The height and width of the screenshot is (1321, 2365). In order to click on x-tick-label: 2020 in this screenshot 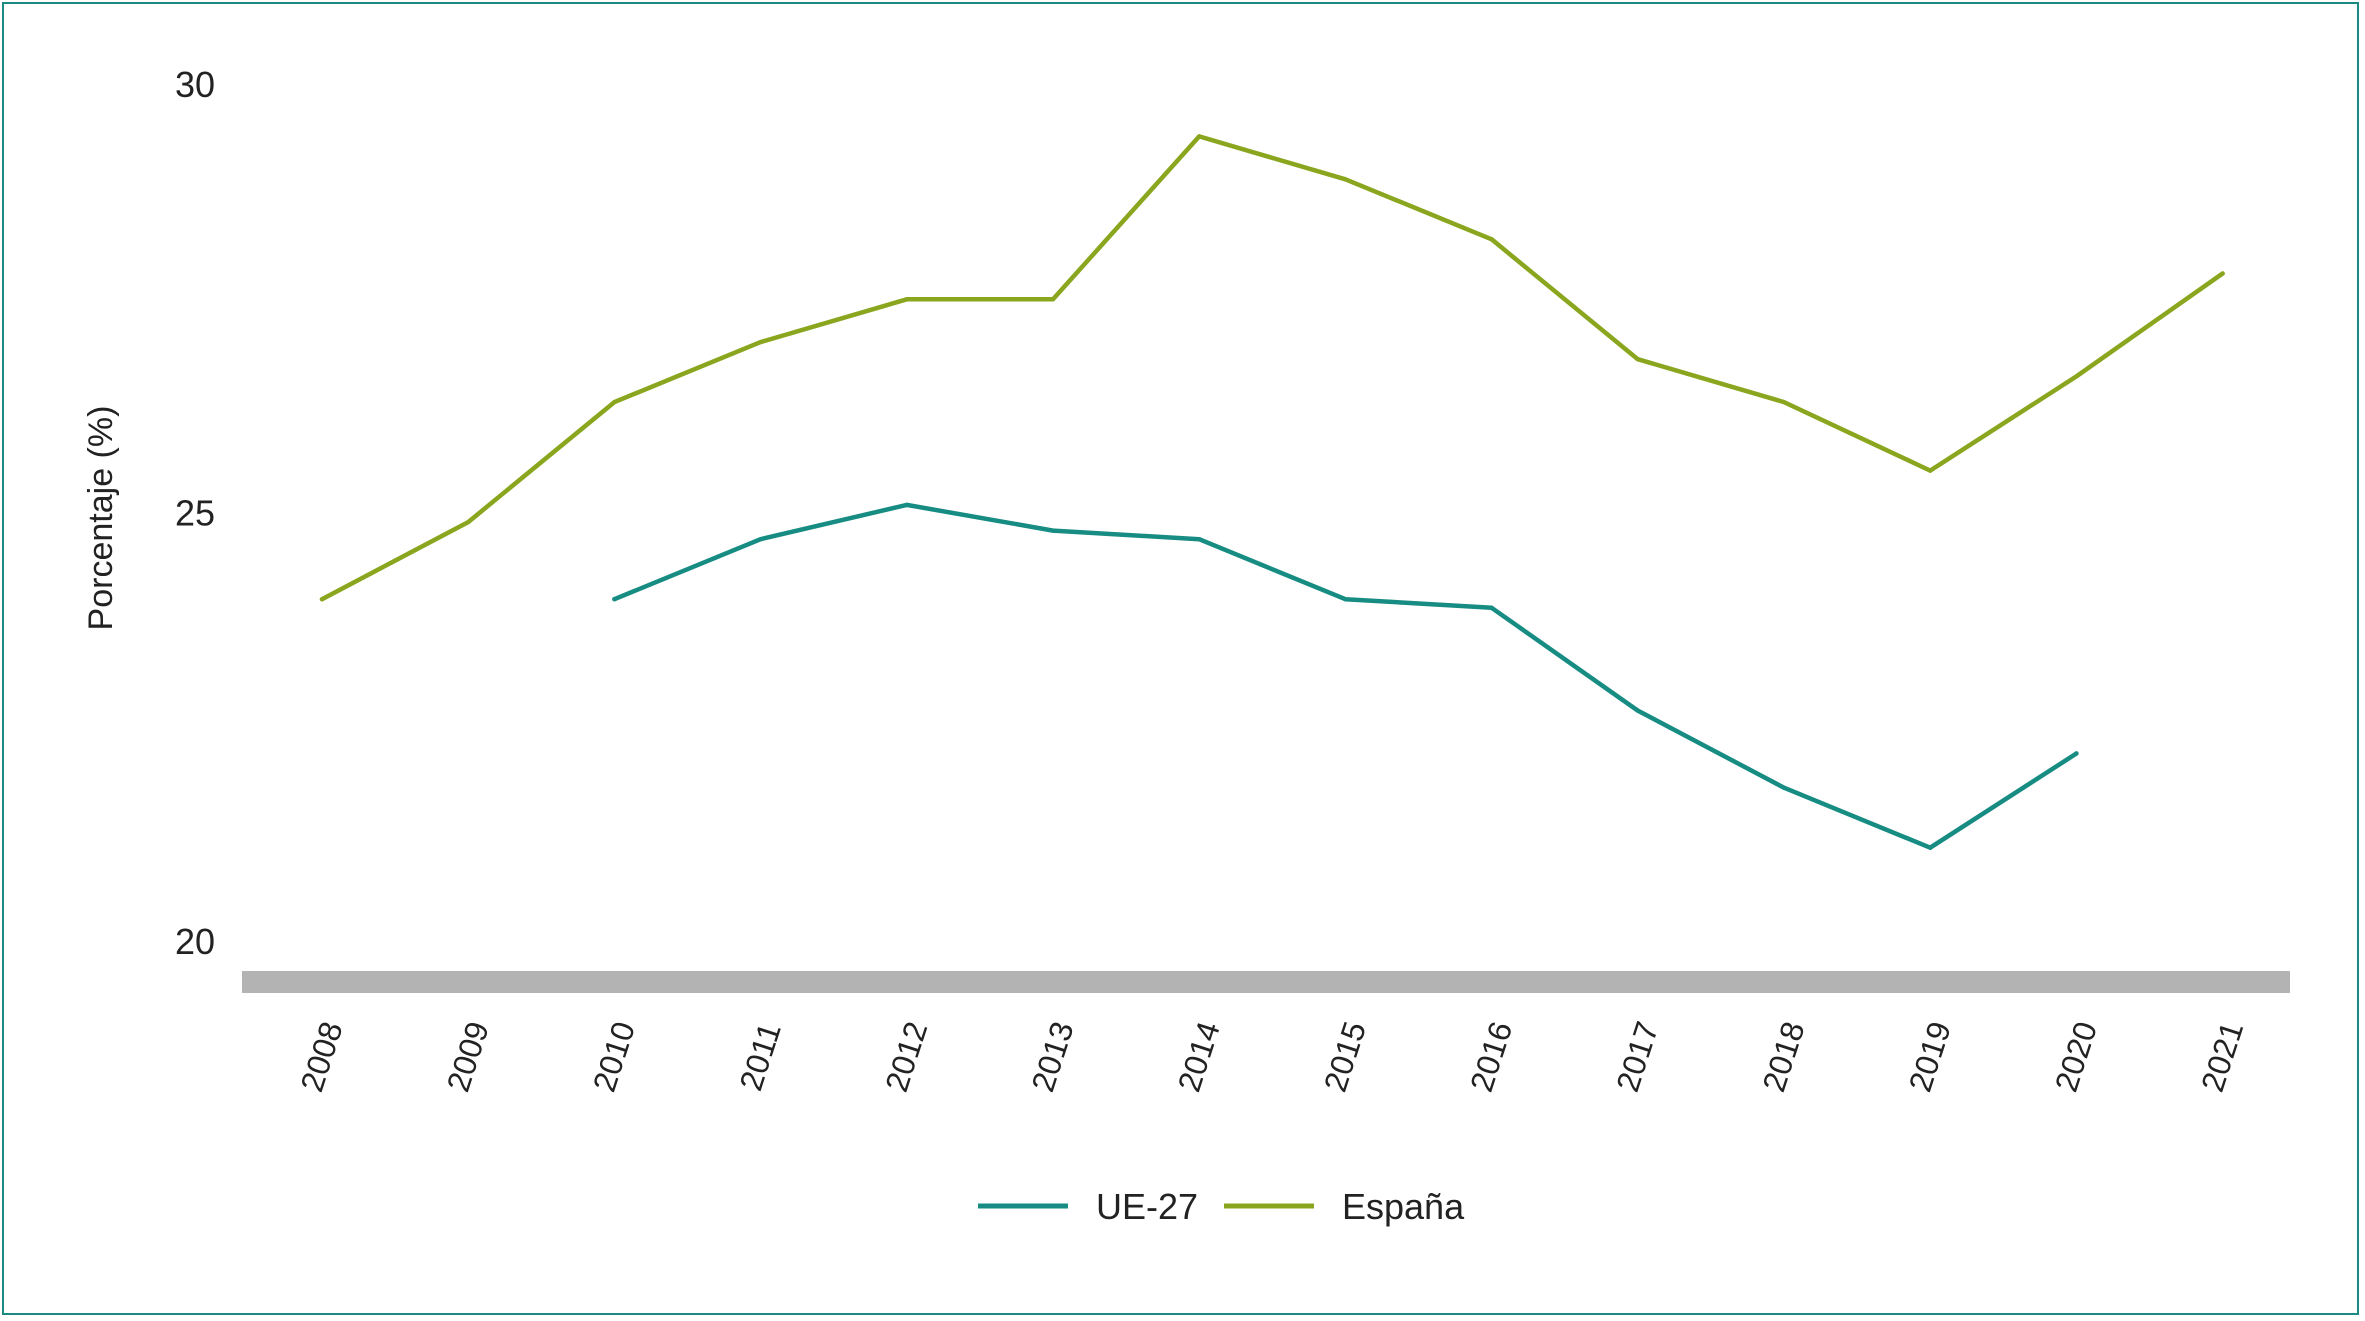, I will do `click(2076, 1056)`.